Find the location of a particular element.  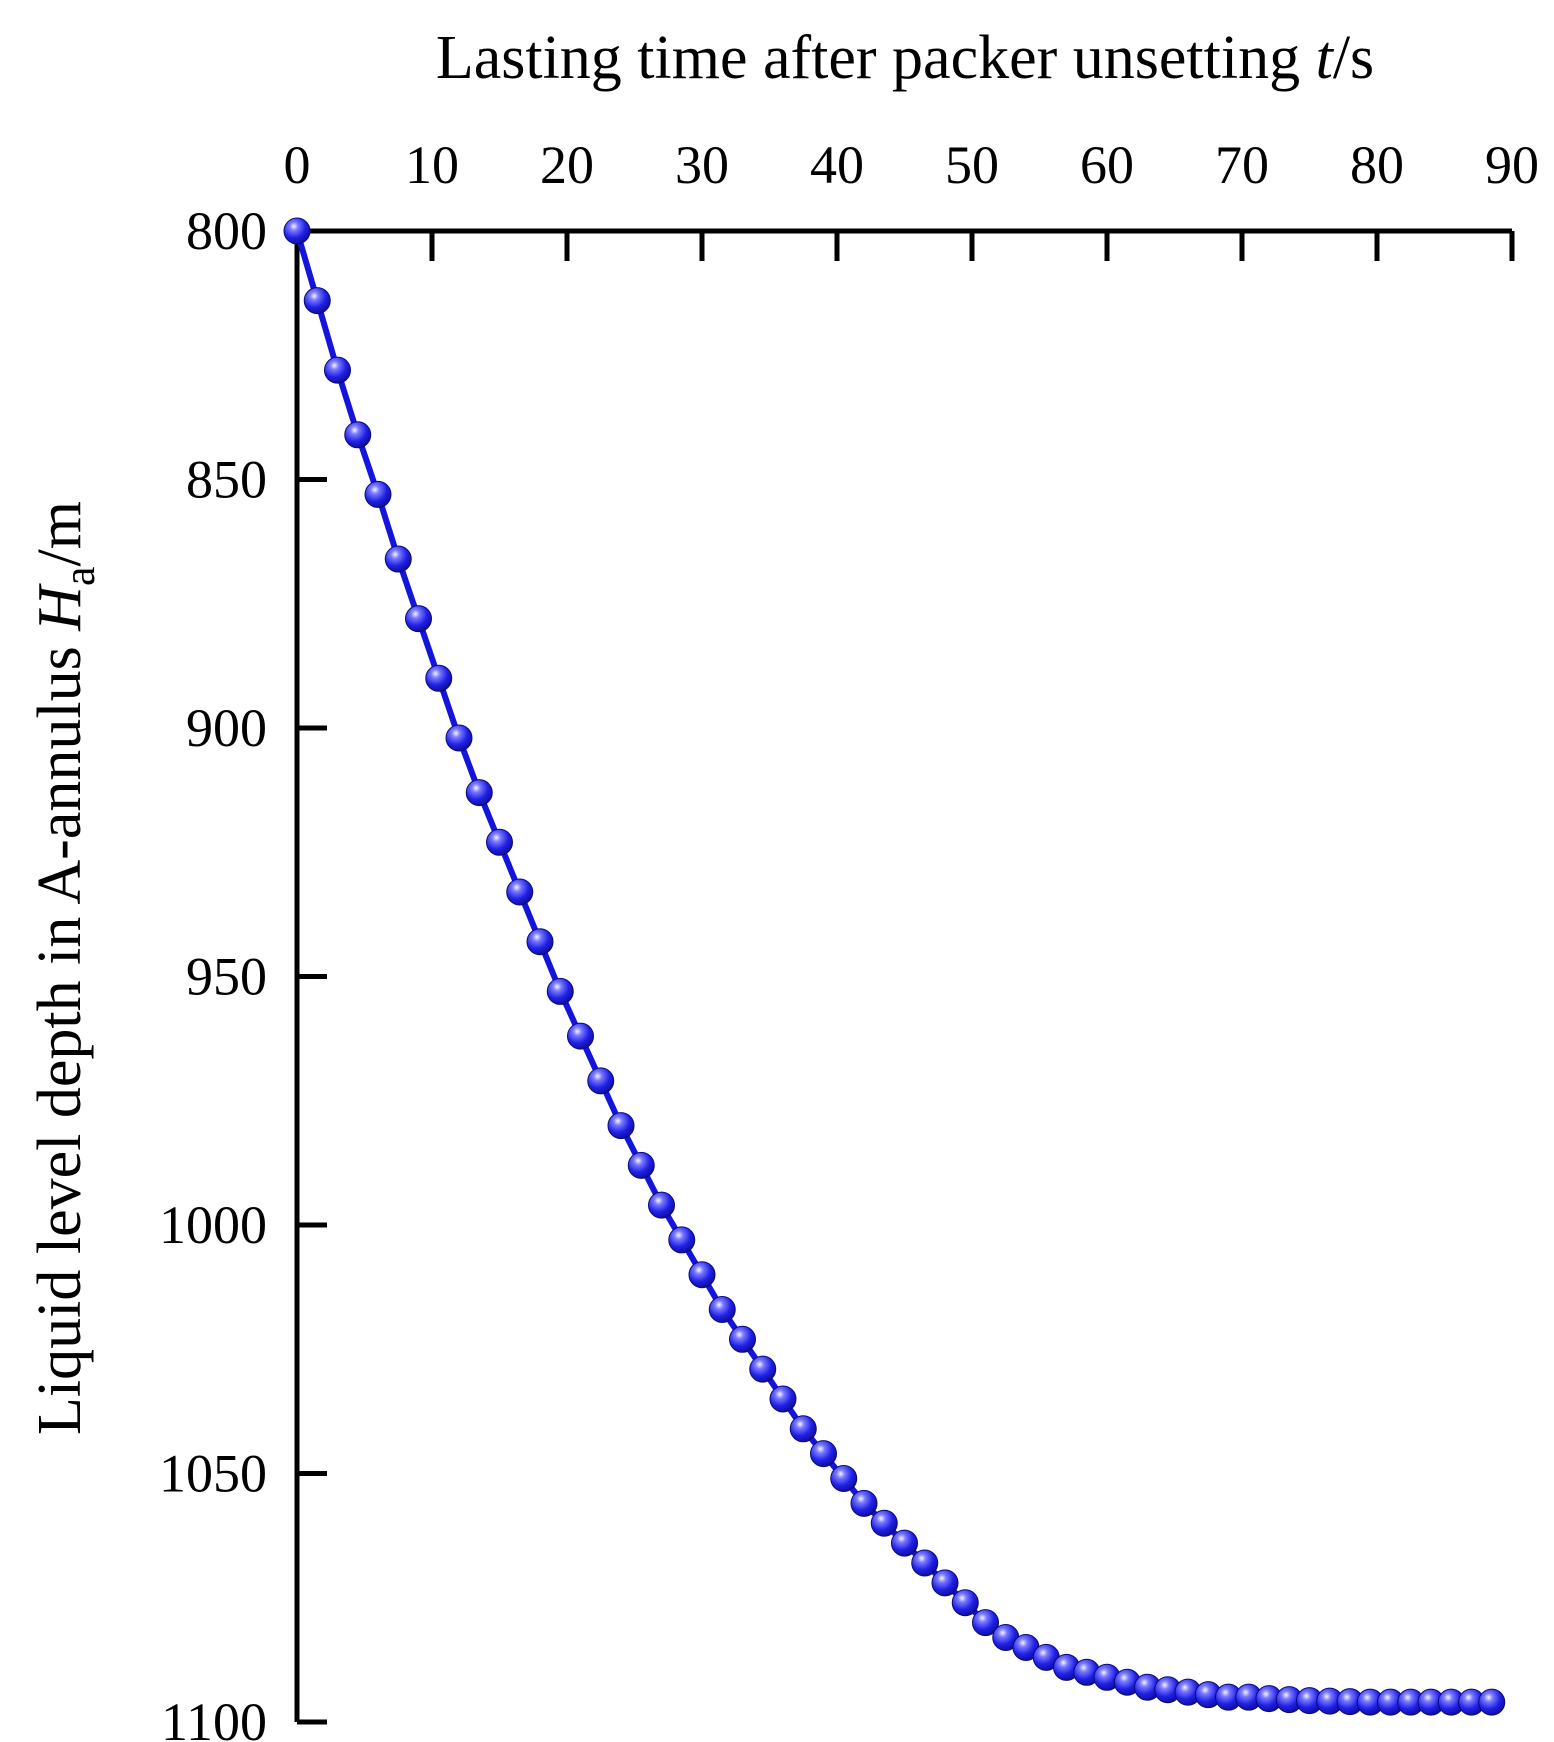

x-tick-label: 40 is located at coordinates (837, 165).